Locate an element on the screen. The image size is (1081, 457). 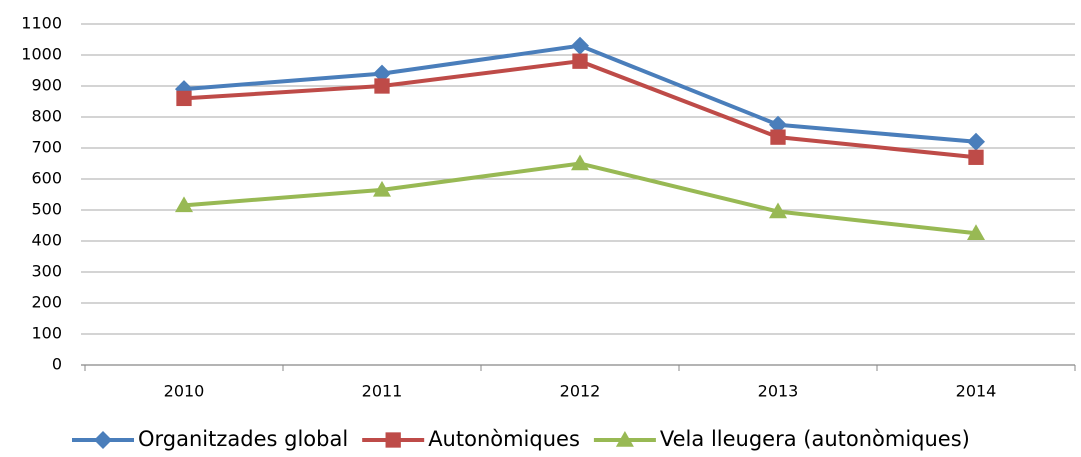
y-tick-label: 0 is located at coordinates (57, 364).